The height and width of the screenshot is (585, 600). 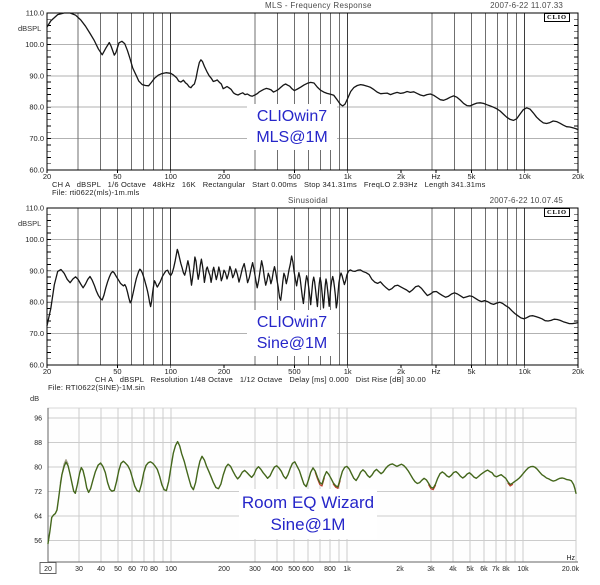 I want to click on sine-timestamp: 2007-6-22 10.07.45, so click(x=526, y=200).